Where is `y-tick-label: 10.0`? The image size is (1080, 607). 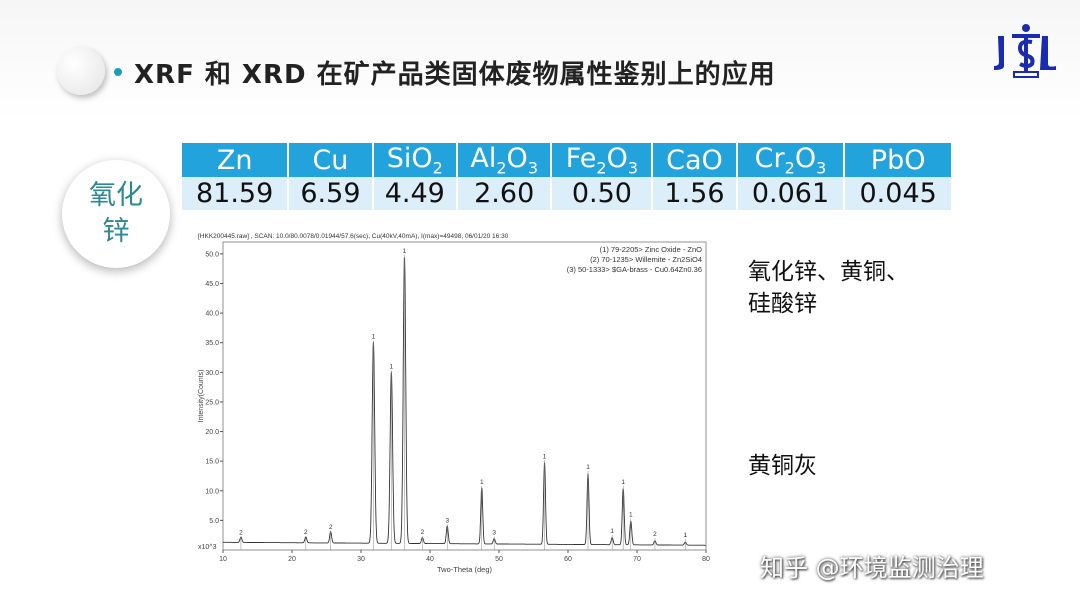
y-tick-label: 10.0 is located at coordinates (212, 491).